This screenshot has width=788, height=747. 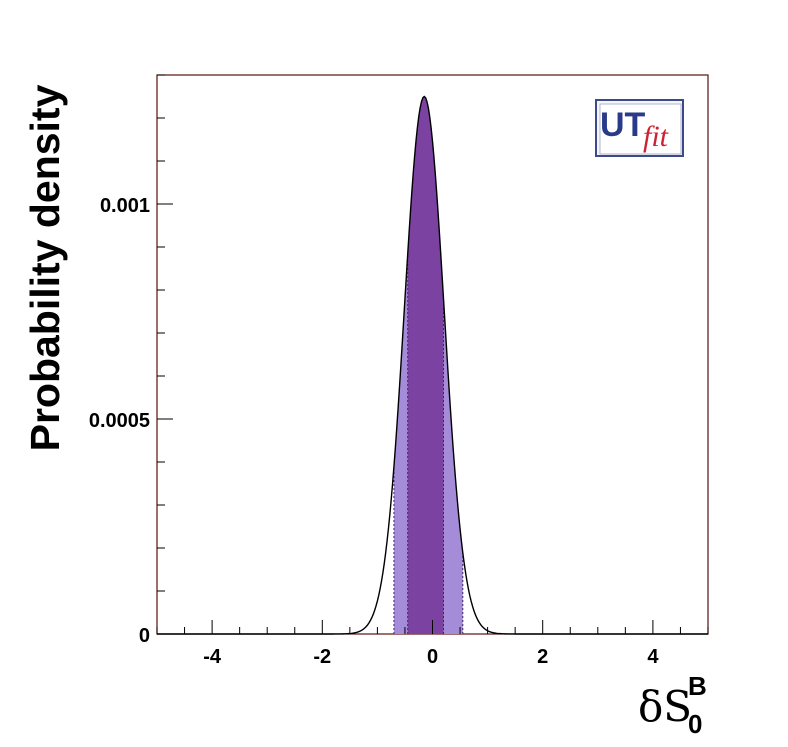 What do you see at coordinates (45, 267) in the screenshot?
I see `y-axis-label: Probability density` at bounding box center [45, 267].